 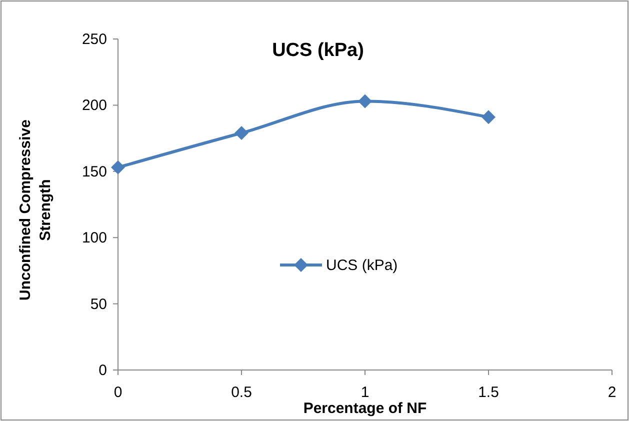 What do you see at coordinates (94, 171) in the screenshot?
I see `y-tick-label: 150` at bounding box center [94, 171].